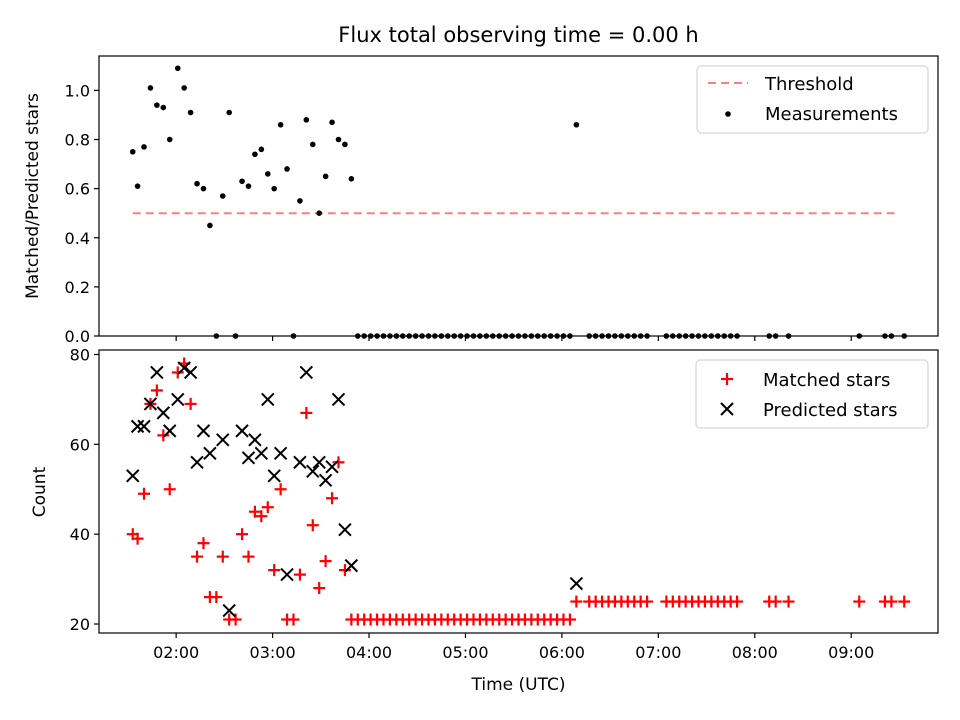 This screenshot has width=960, height=720. What do you see at coordinates (513, 647) in the screenshot?
I see `bottom-x-axis: 02:00 03:00 04:00 05:00 06:00 07:00 08:00 09:00` at bounding box center [513, 647].